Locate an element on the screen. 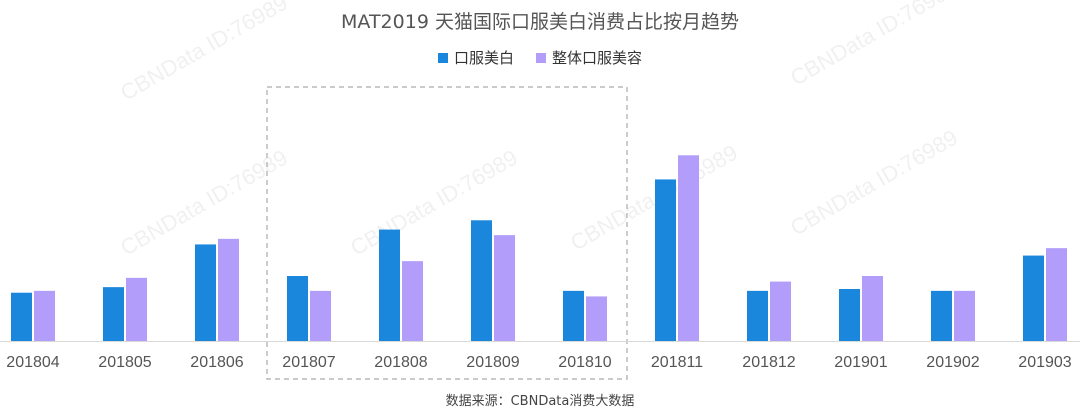 This screenshot has height=414, width=1080. x-tick-label: 201810 is located at coordinates (584, 362).